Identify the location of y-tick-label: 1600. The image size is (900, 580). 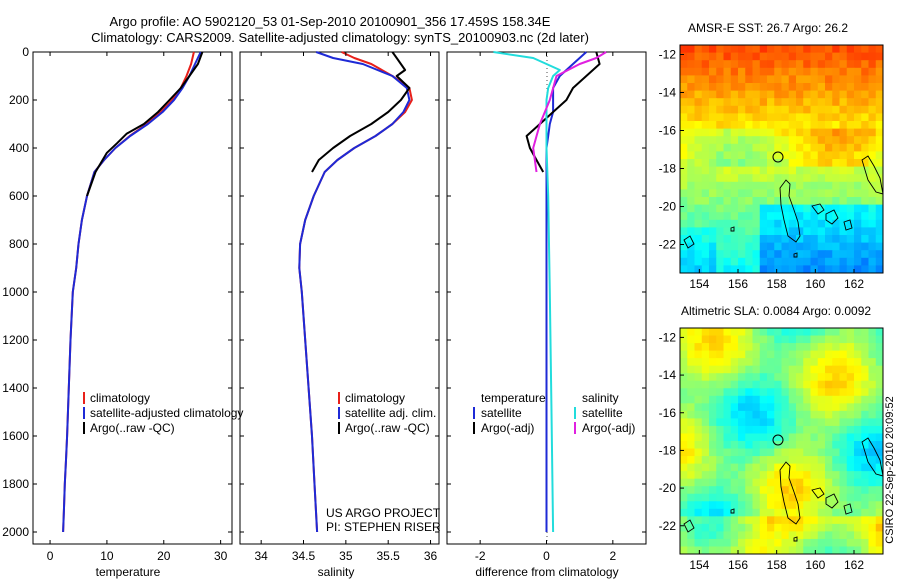
(15, 436).